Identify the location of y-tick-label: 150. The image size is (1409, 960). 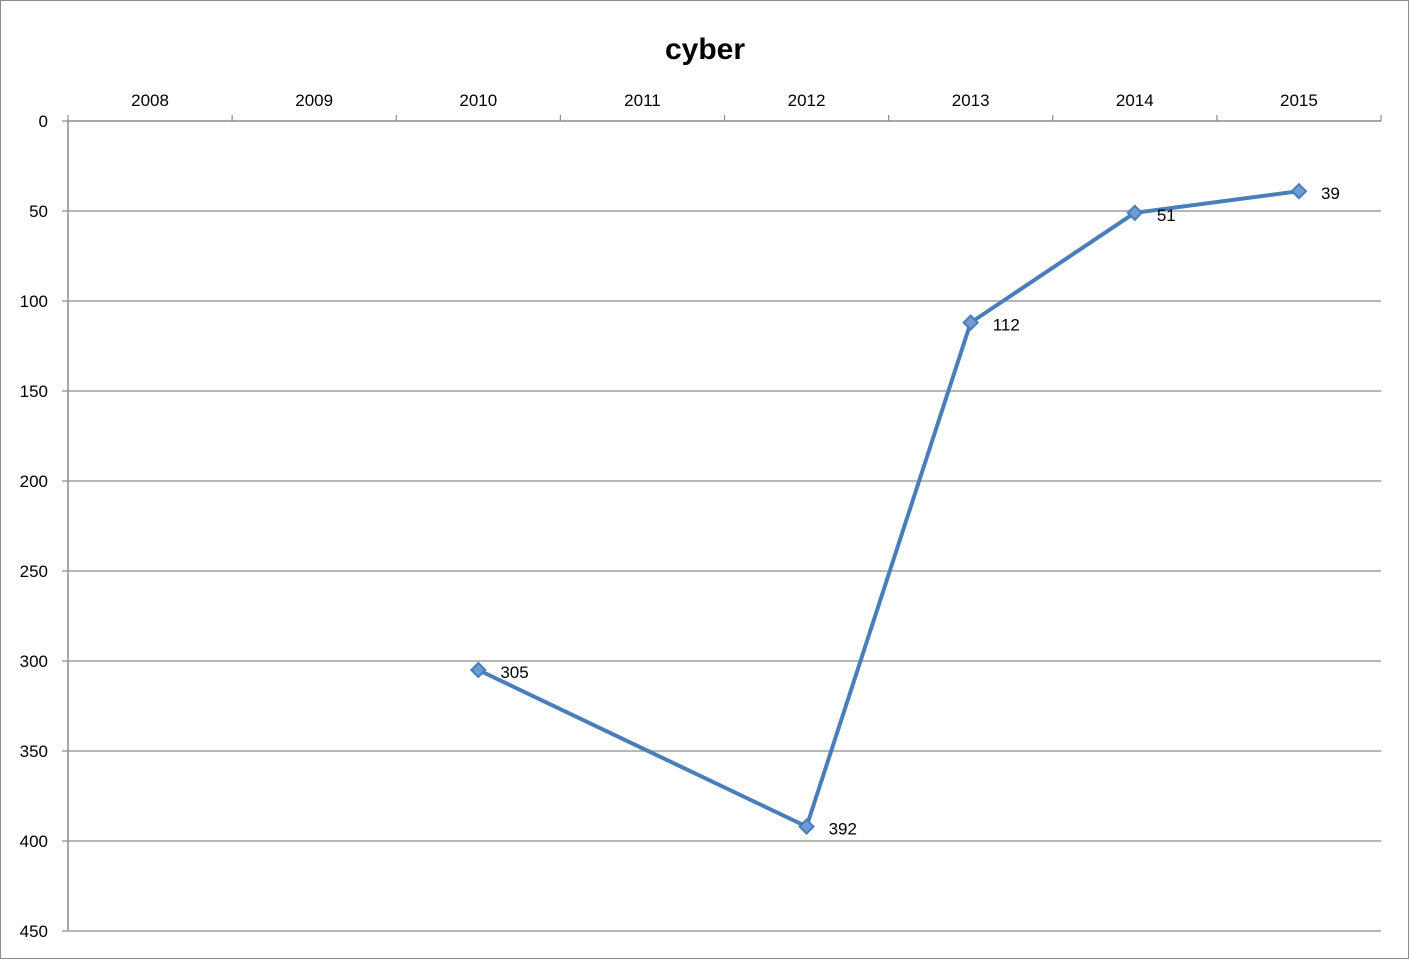
(34, 391).